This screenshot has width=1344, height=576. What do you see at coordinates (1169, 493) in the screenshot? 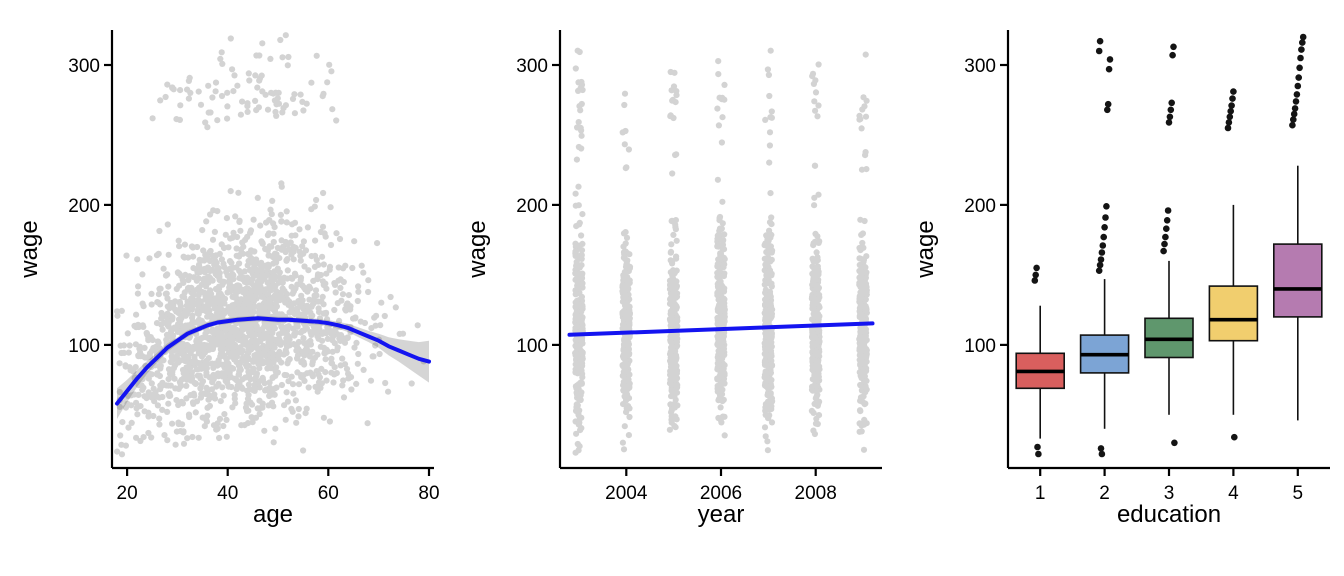
I see `svg-text: 3` at bounding box center [1169, 493].